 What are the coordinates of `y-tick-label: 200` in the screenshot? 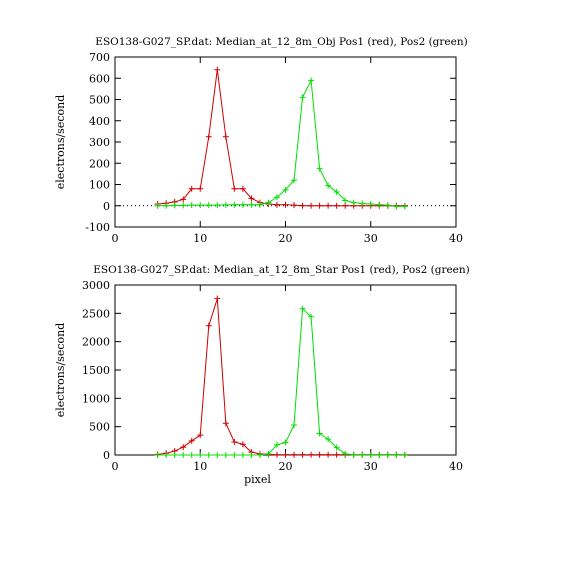 It's located at (99, 163).